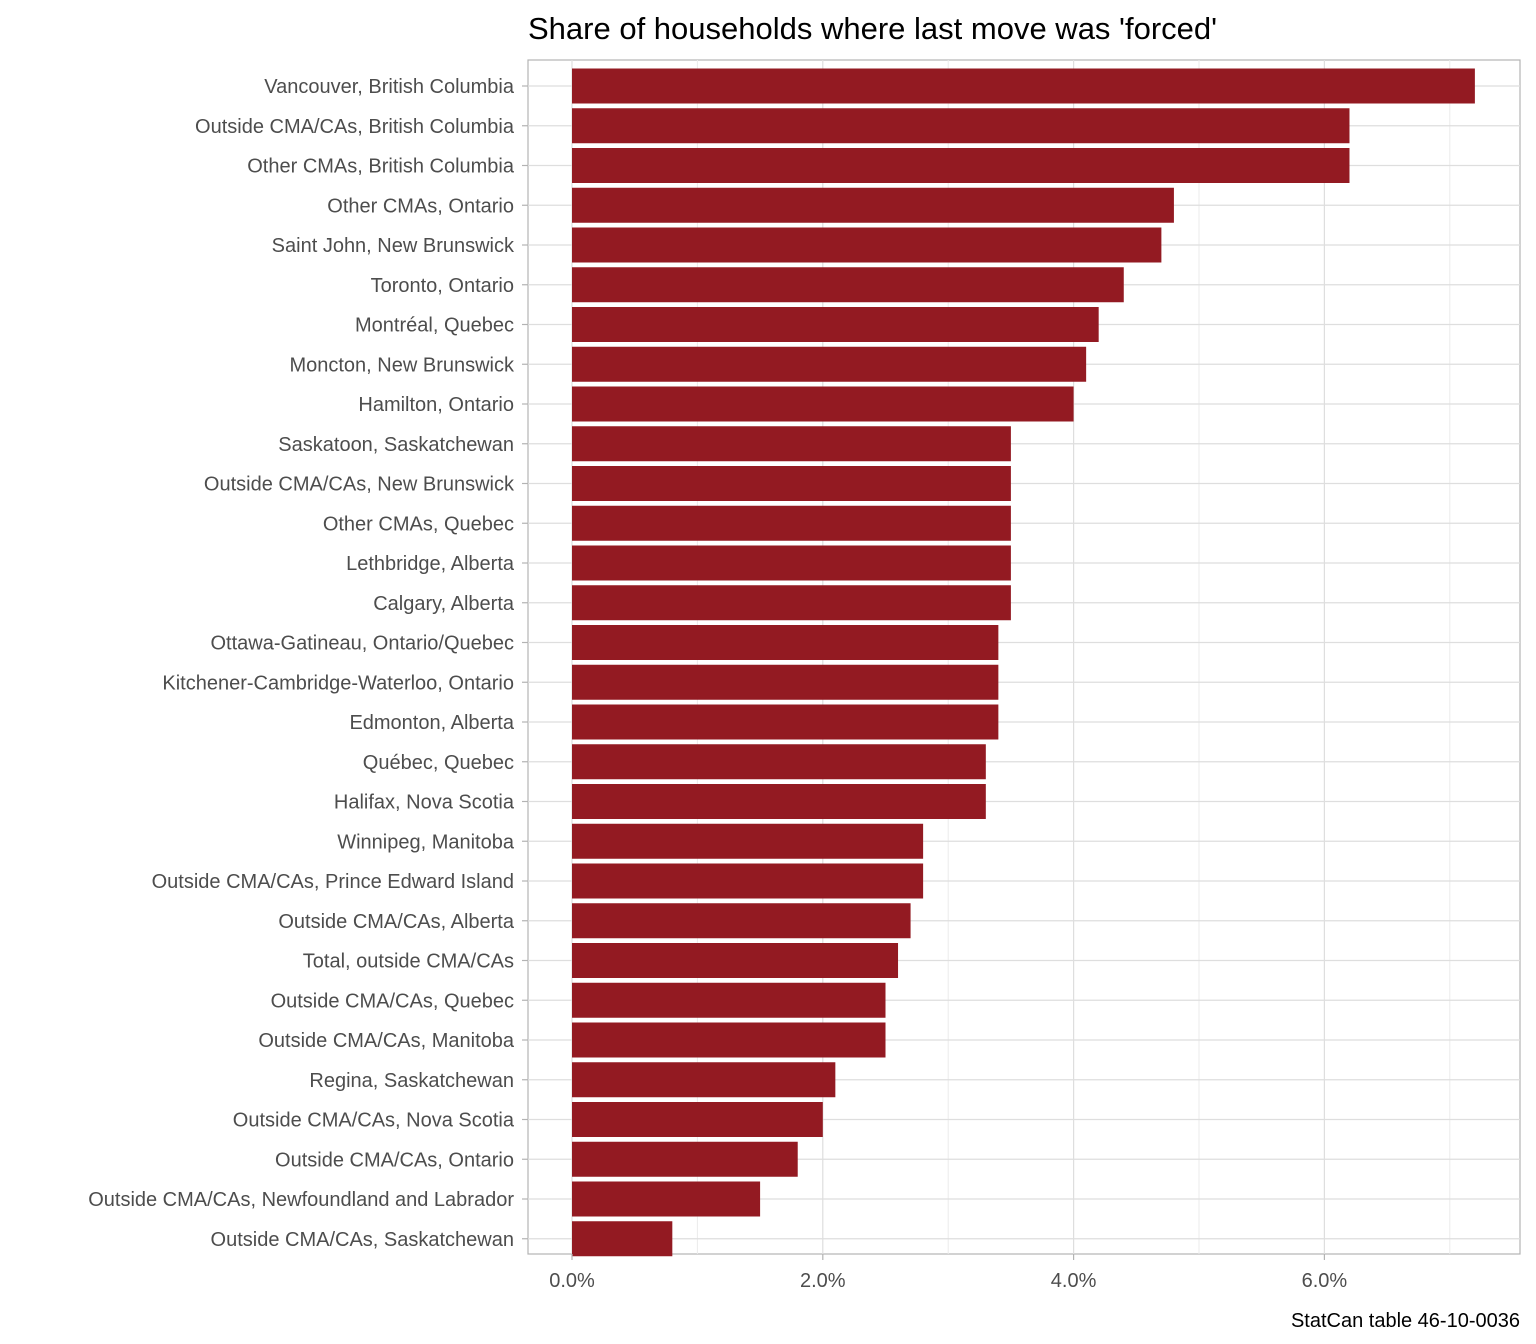 The height and width of the screenshot is (1344, 1536). What do you see at coordinates (420, 206) in the screenshot?
I see `category-label: Other CMAs, Ontario` at bounding box center [420, 206].